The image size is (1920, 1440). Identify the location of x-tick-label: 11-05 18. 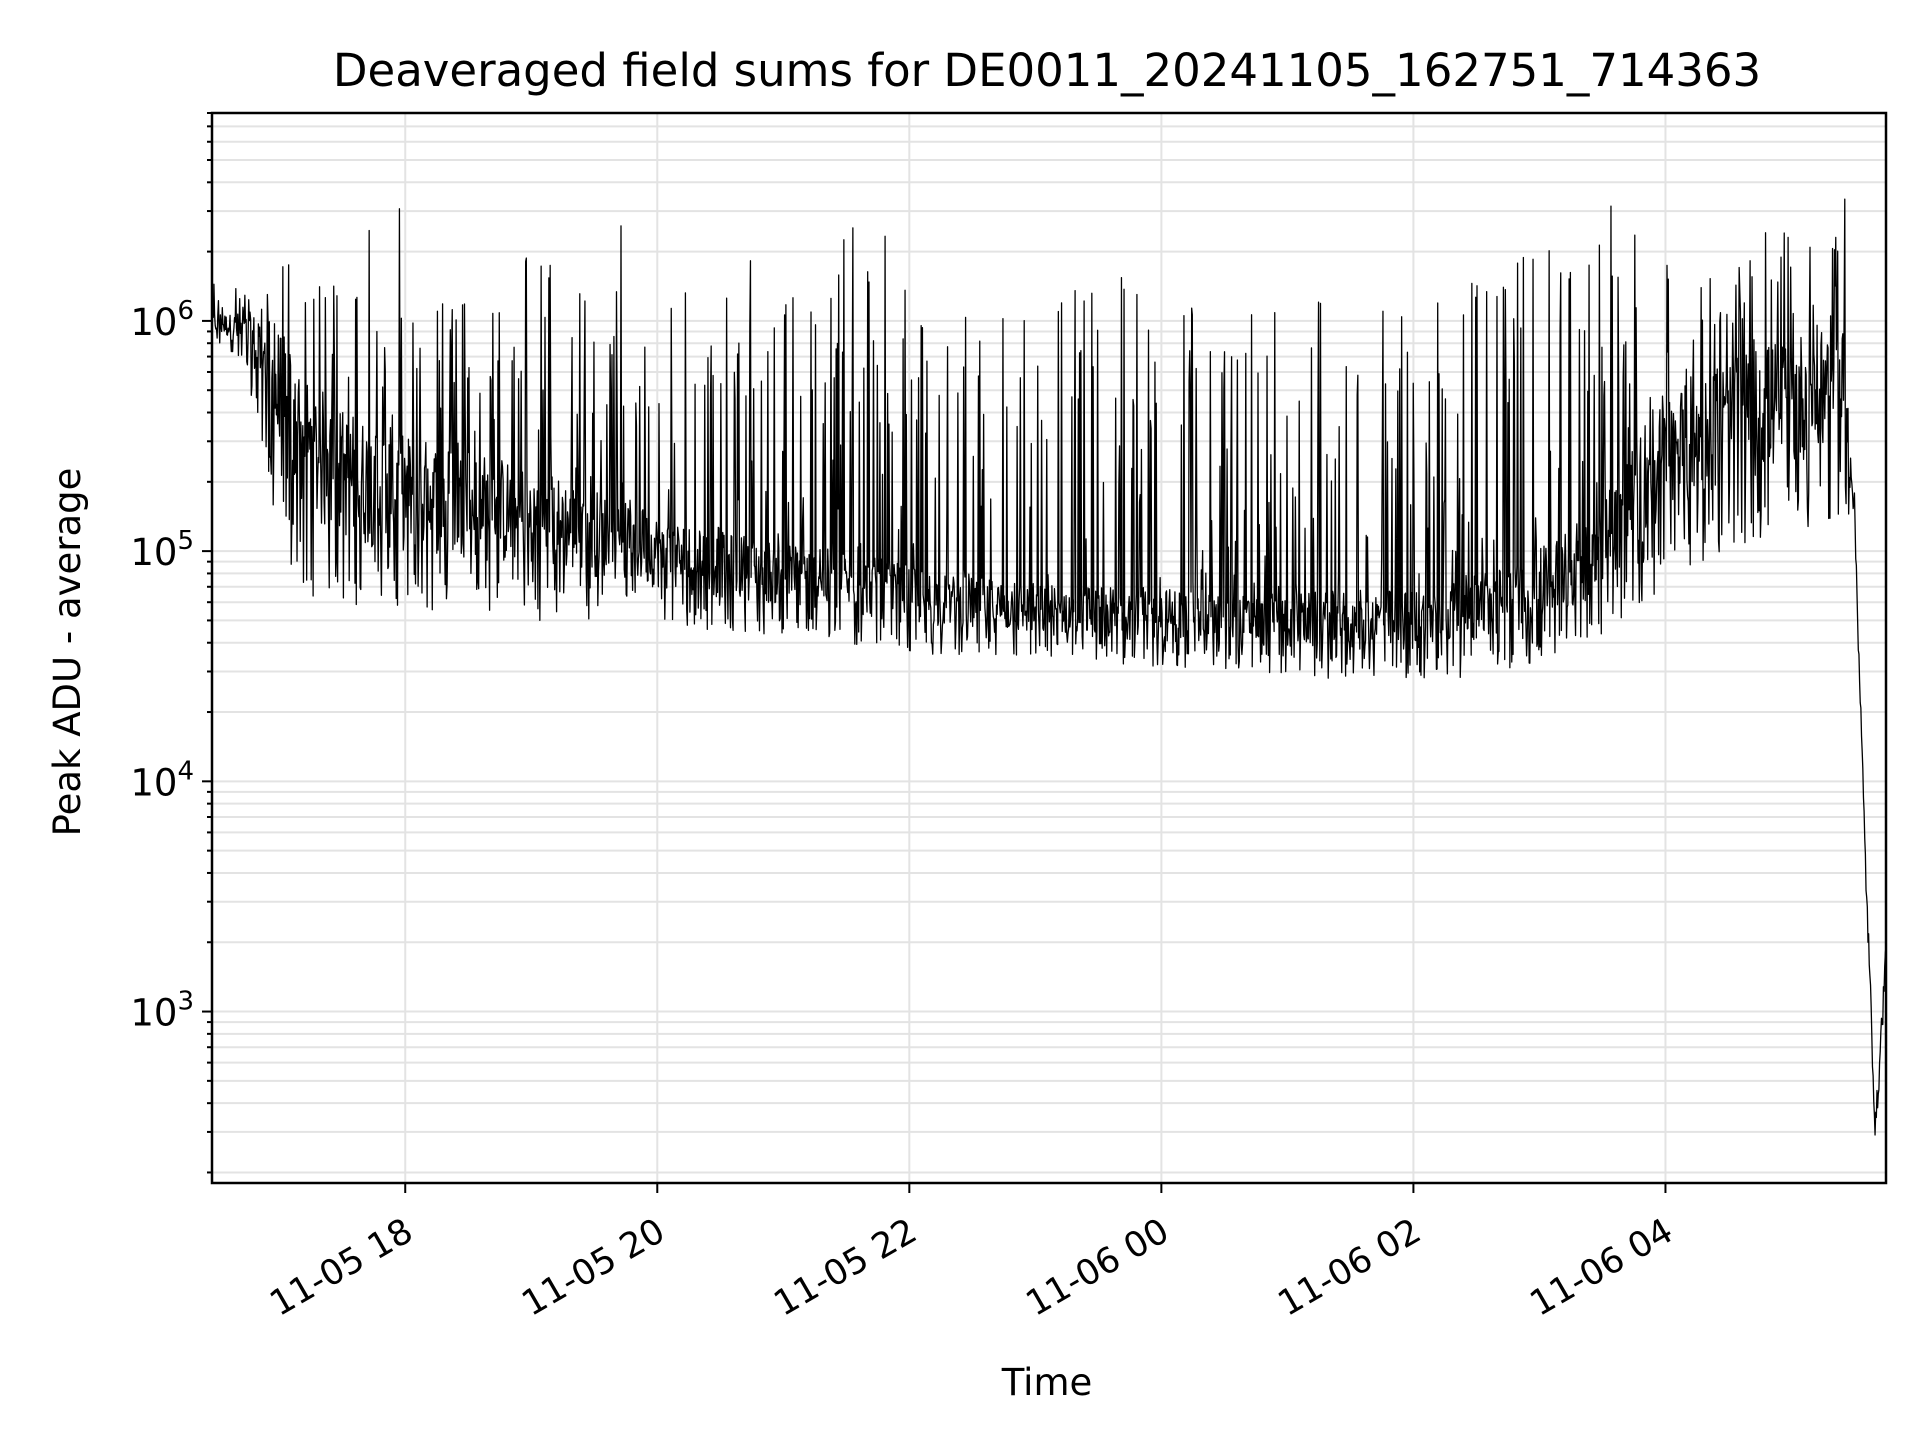
(341, 1267).